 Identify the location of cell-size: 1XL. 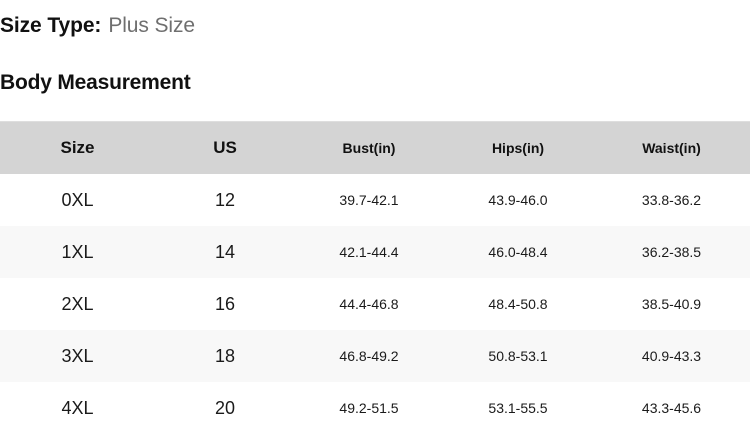
(77, 251).